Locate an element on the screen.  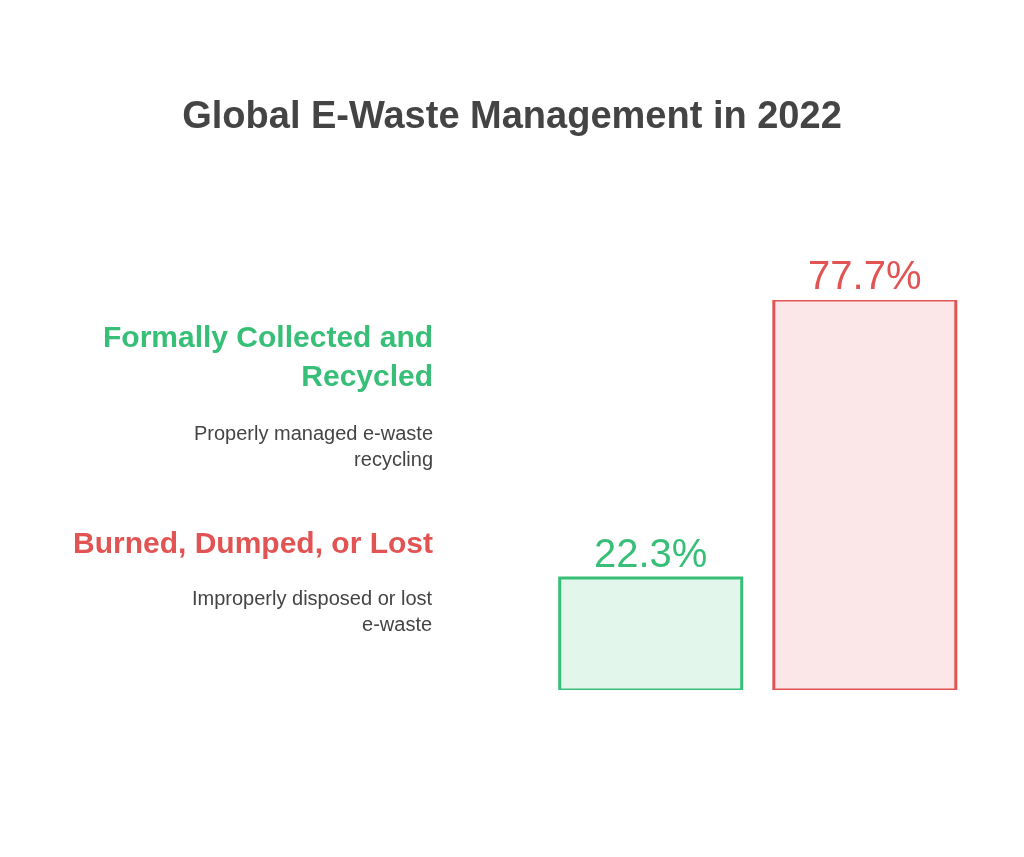
text: Improperly disposed or lost e-waste is located at coordinates (312, 611).